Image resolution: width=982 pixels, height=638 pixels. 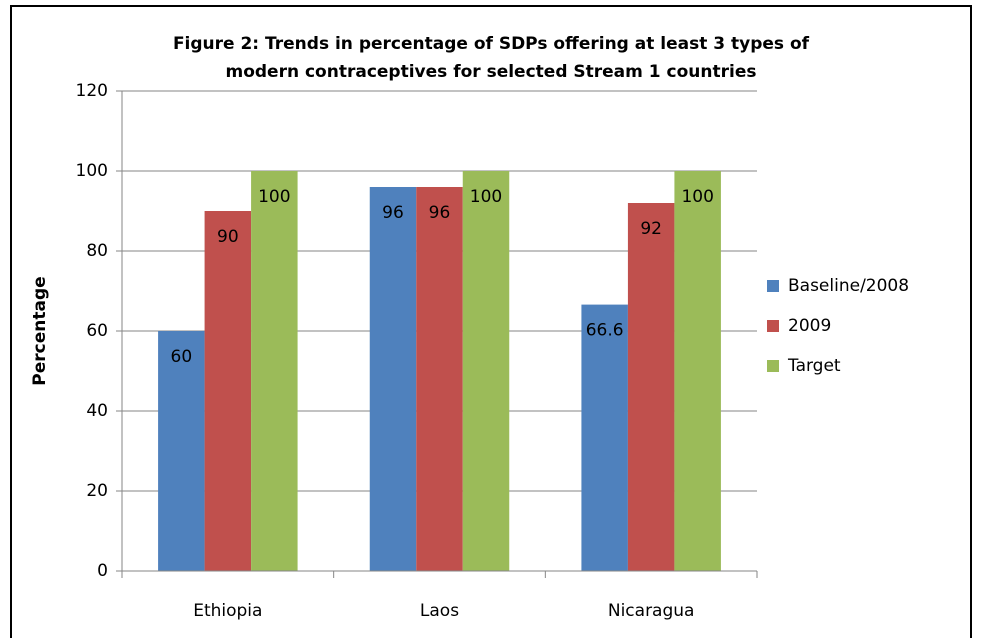 I want to click on y-tick-label: 40, so click(x=97, y=411).